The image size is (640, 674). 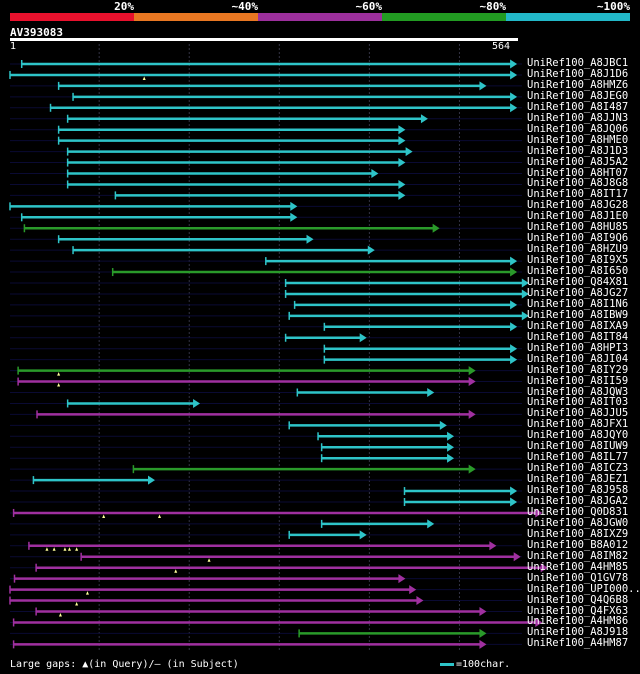 I want to click on hit-label: UniRef100_UPI000.., so click(x=583, y=588).